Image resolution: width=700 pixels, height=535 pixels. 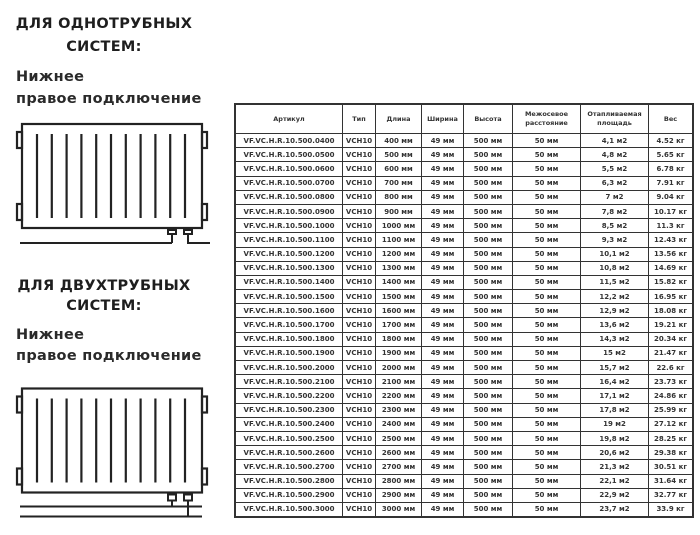 I want to click on cell-length: 1800 мм, so click(x=398, y=339).